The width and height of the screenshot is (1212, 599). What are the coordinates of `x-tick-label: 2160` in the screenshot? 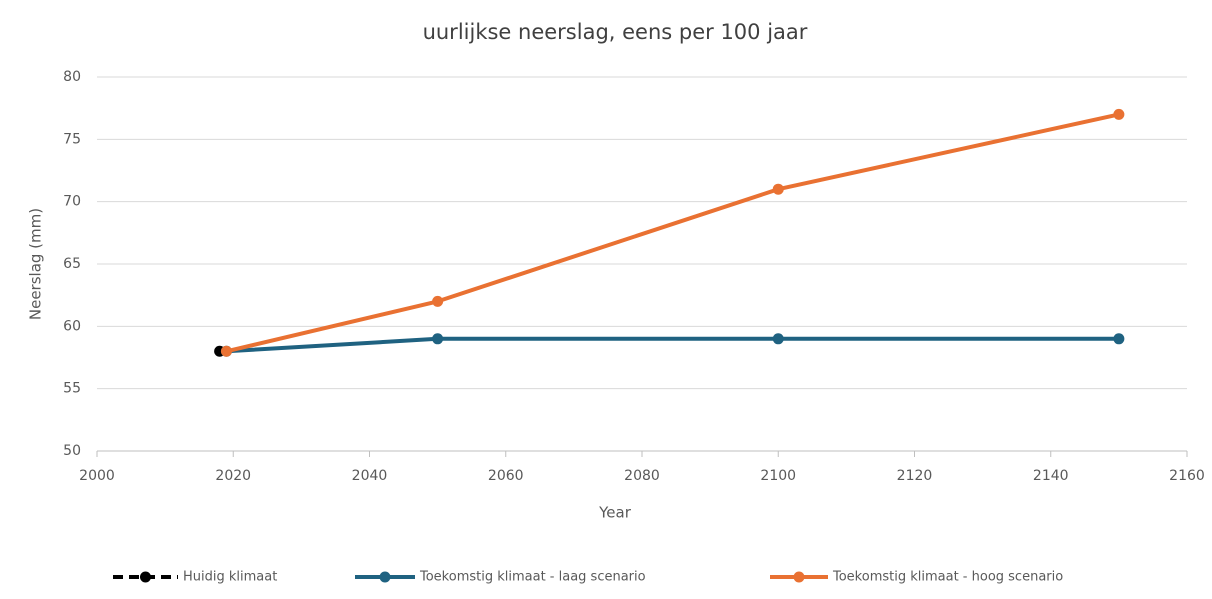 It's located at (1187, 476).